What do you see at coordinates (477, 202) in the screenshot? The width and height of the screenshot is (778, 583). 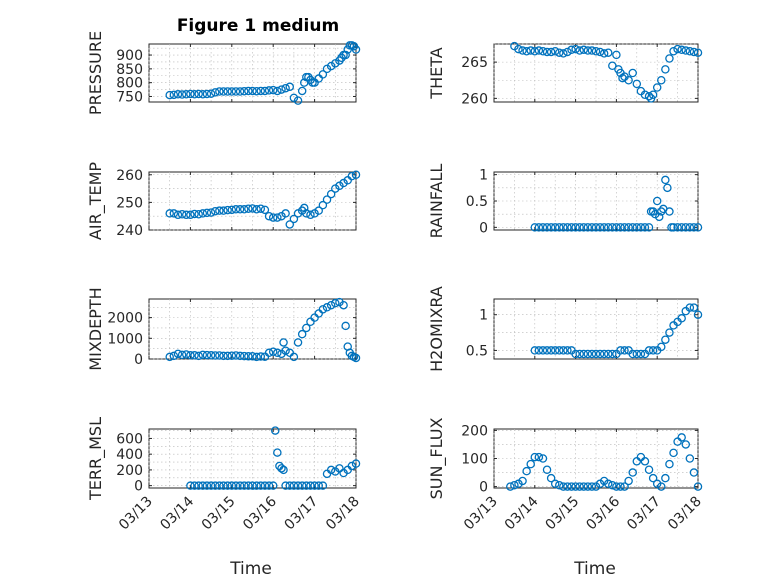 I see `y-tick-label: 0.5` at bounding box center [477, 202].